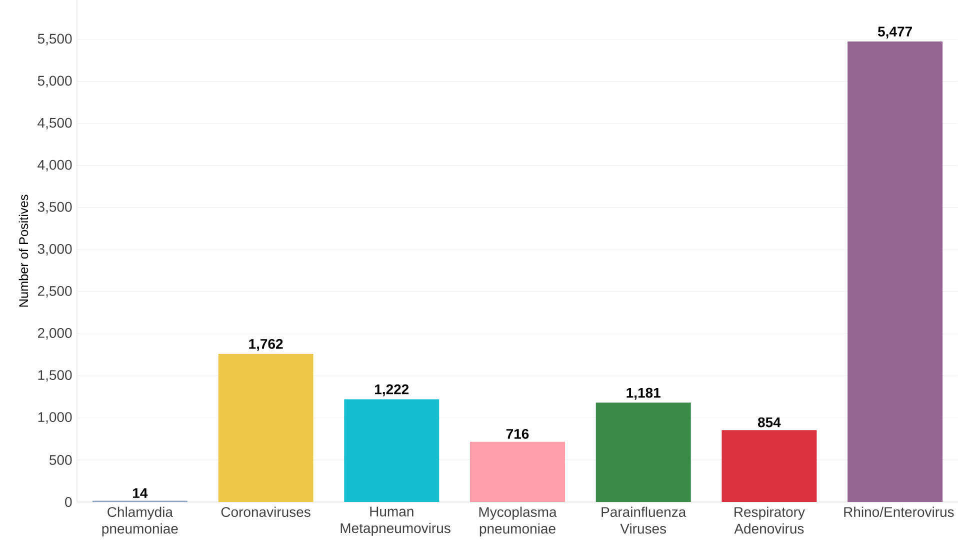 This screenshot has height=550, width=958. What do you see at coordinates (769, 520) in the screenshot?
I see `x-tick-label: Respiratory Adenovirus` at bounding box center [769, 520].